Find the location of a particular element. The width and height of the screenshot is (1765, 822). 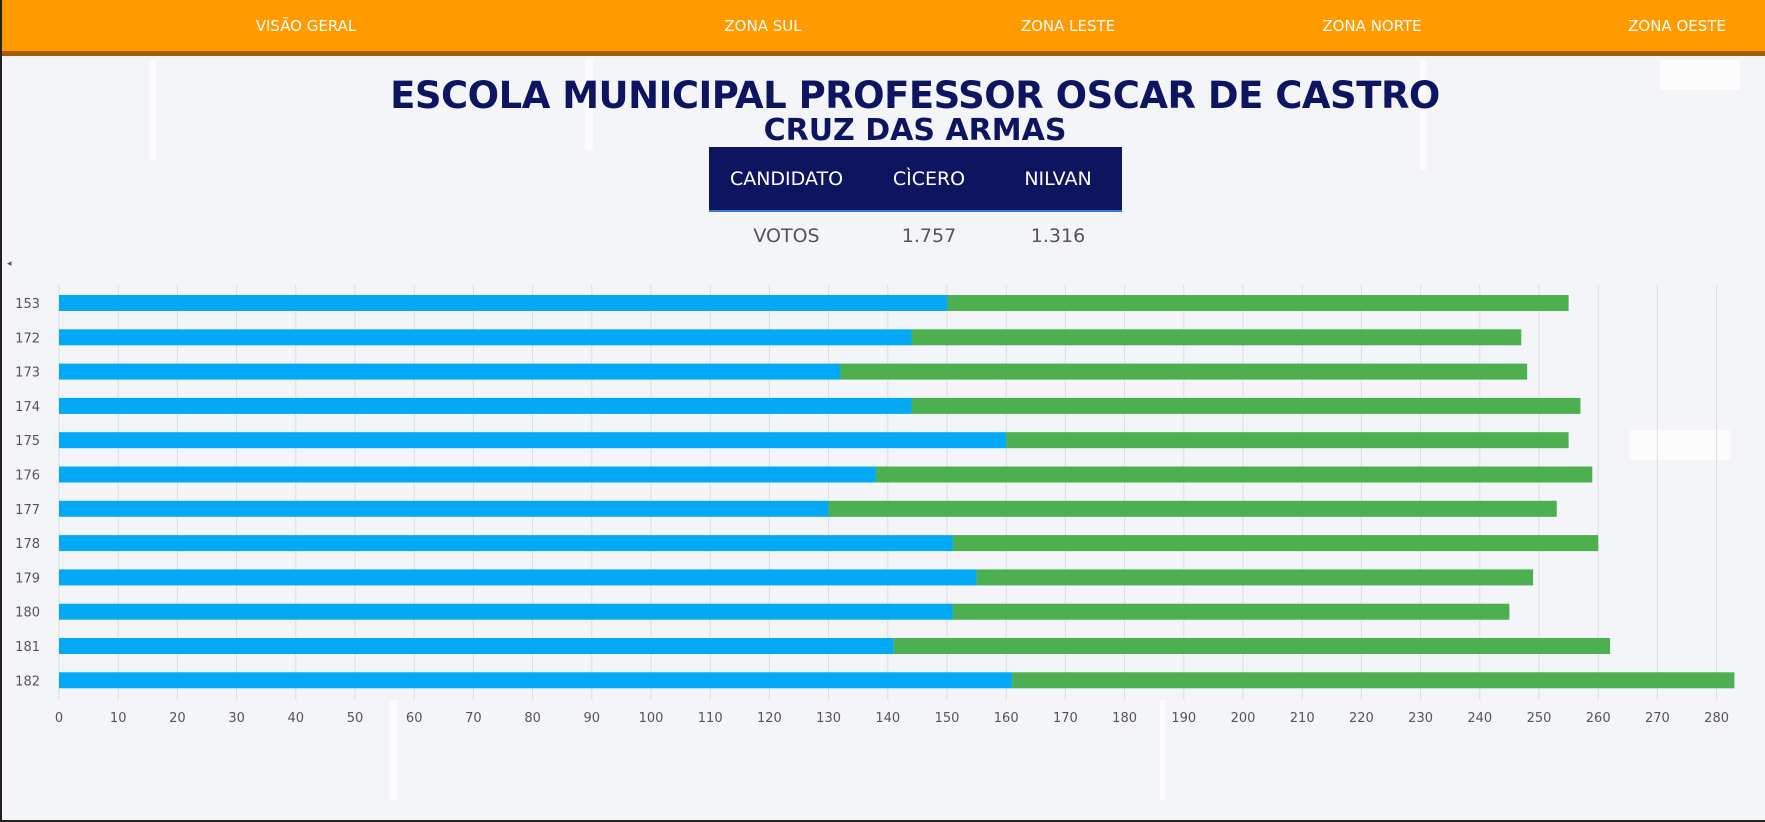

x-tick-label: 130 is located at coordinates (828, 718).